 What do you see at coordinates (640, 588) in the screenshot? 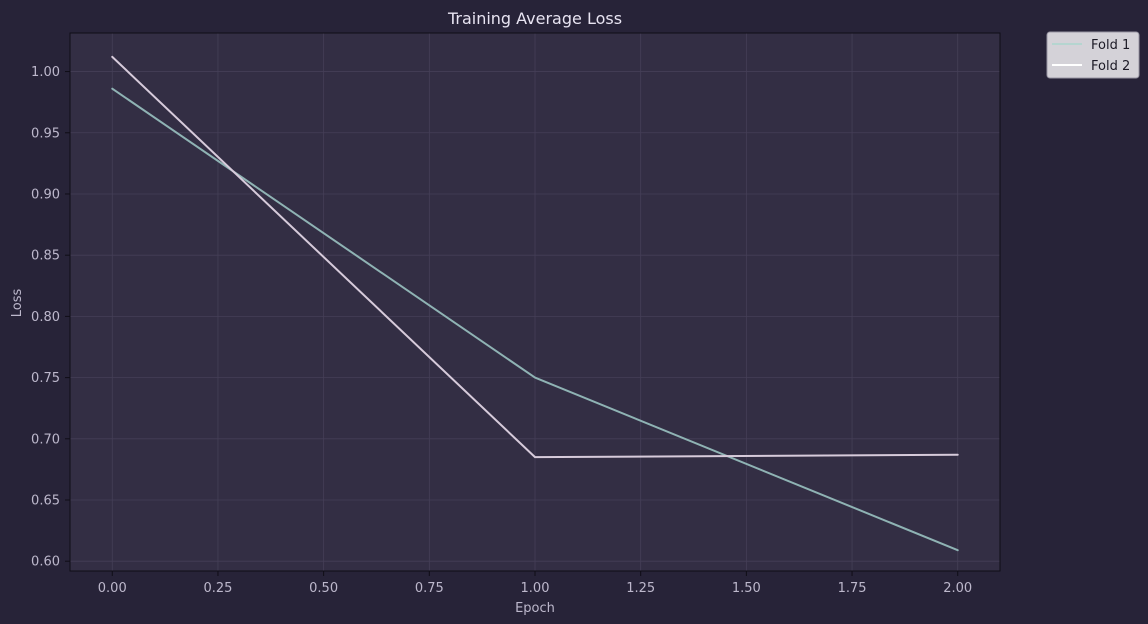
I see `x-tick-label: 1.25` at bounding box center [640, 588].